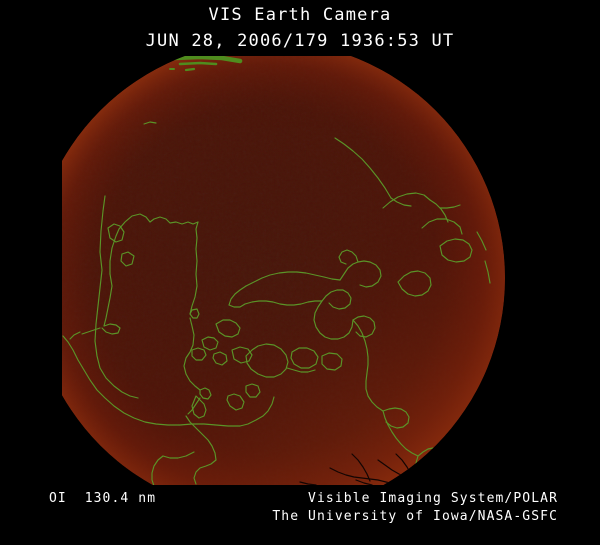 The width and height of the screenshot is (600, 545). What do you see at coordinates (103, 498) in the screenshot?
I see `wavelength-label: OI 130.4 nm` at bounding box center [103, 498].